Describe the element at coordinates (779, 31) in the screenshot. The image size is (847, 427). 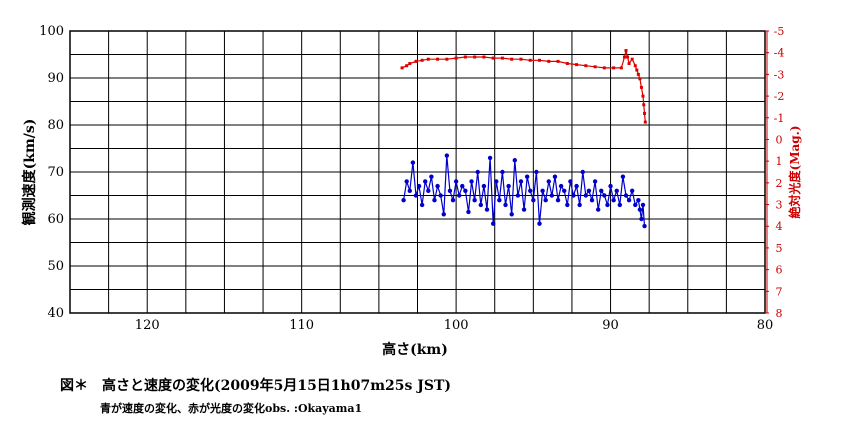
I see `y2-tick-label: -5` at that location.